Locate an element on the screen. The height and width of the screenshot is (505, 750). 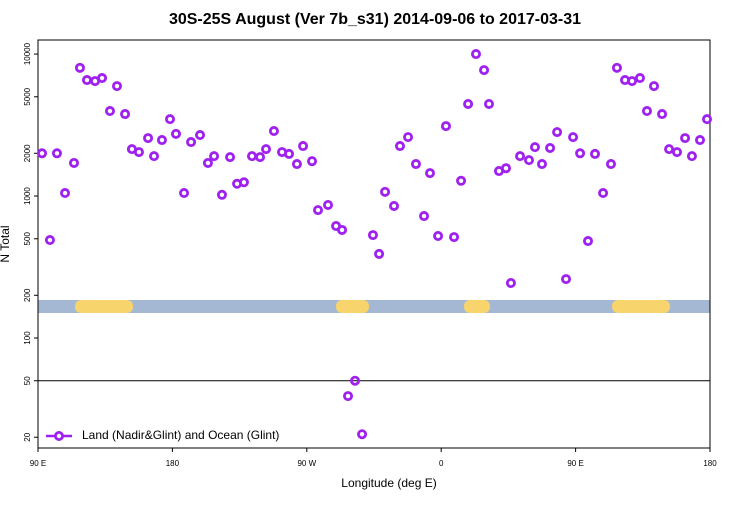
y-tick-label: 100 is located at coordinates (27, 338).